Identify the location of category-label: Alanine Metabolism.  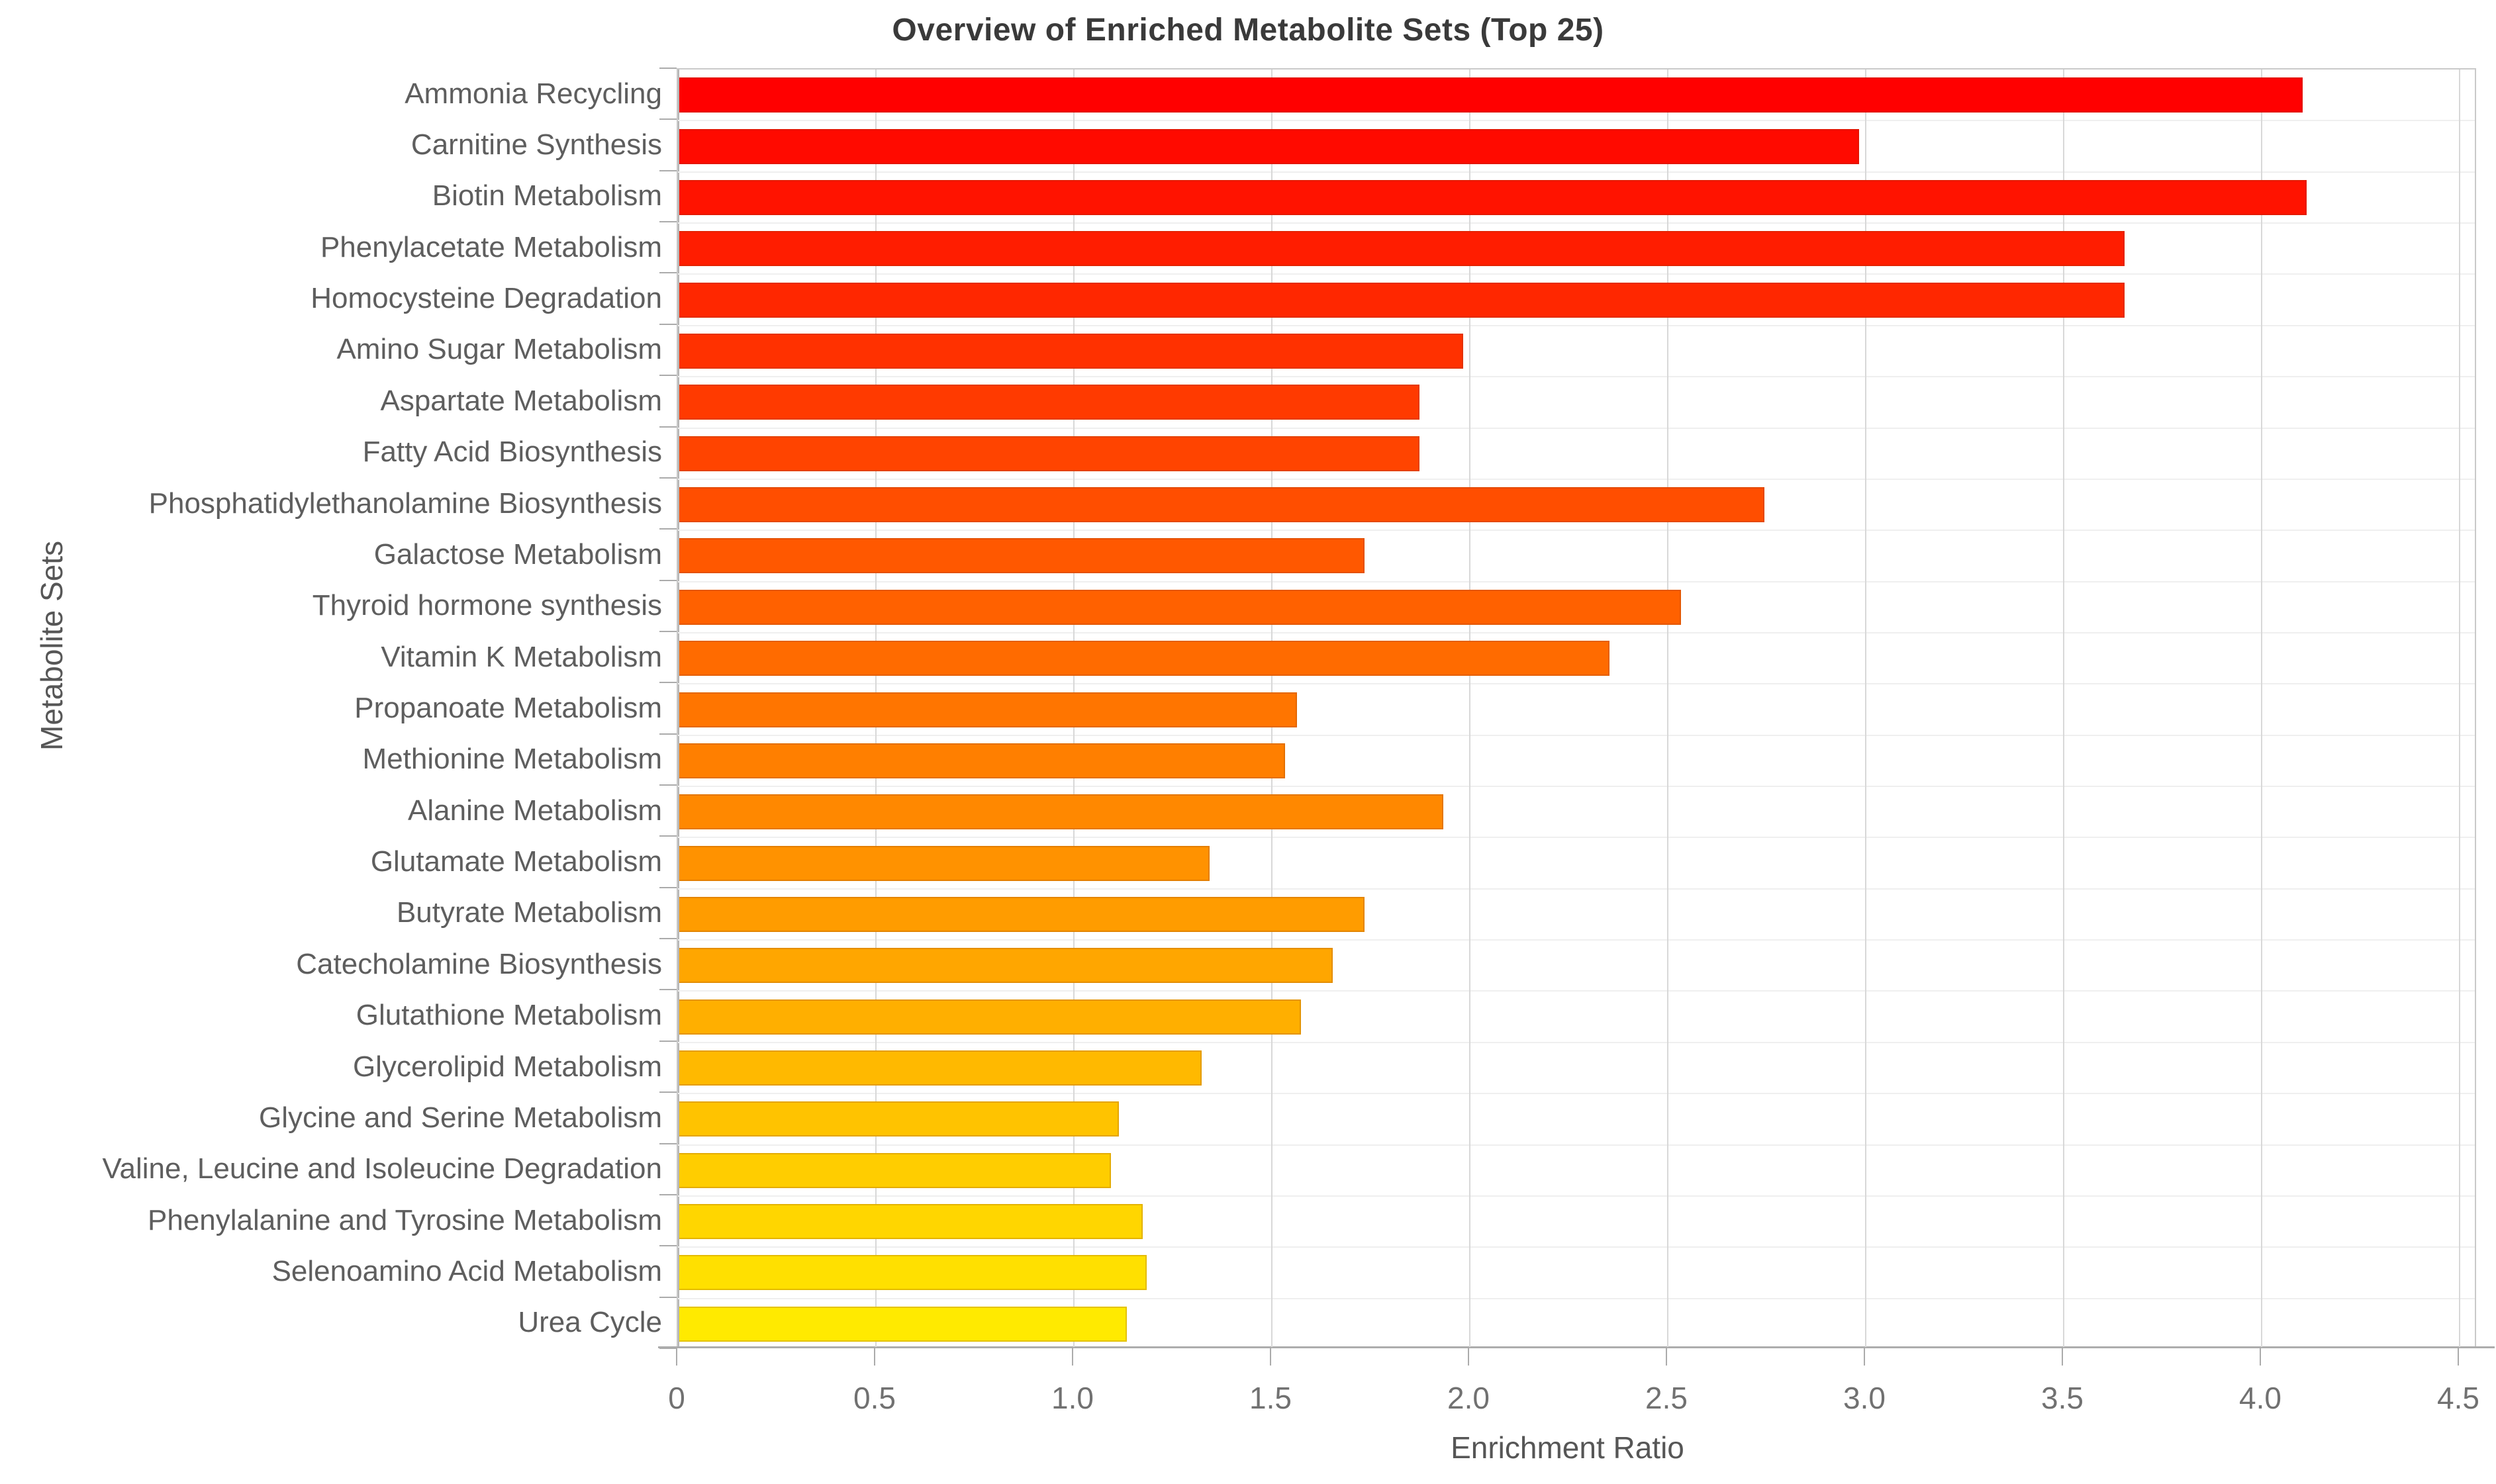
(535, 810).